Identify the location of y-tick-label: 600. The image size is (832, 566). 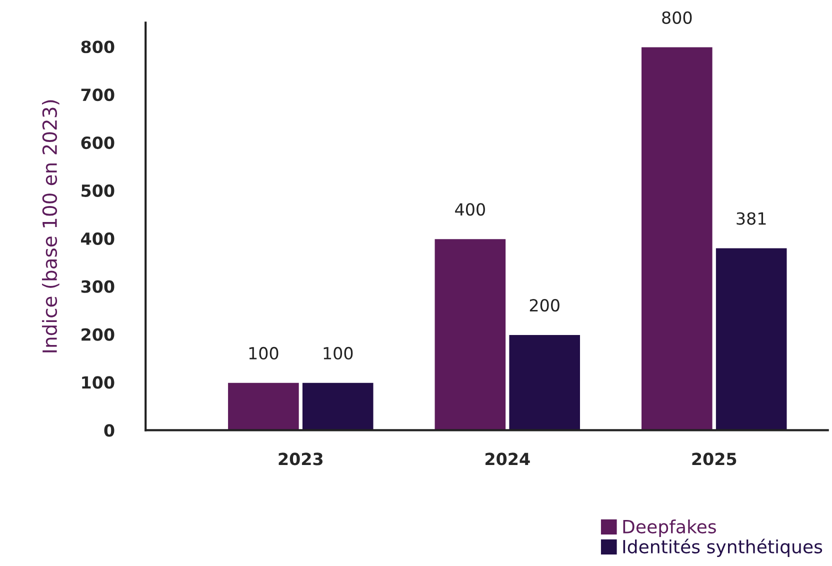
(97, 143).